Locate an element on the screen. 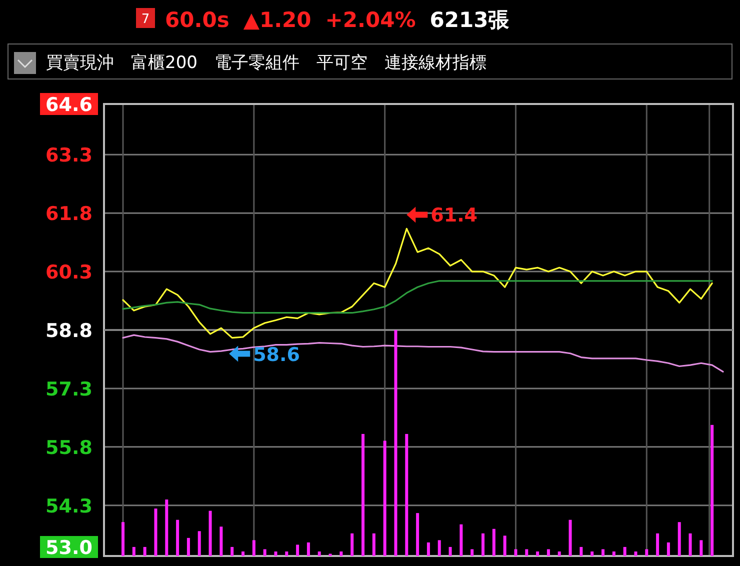 Image resolution: width=740 pixels, height=566 pixels. y-tick-label: 63.3 is located at coordinates (69, 155).